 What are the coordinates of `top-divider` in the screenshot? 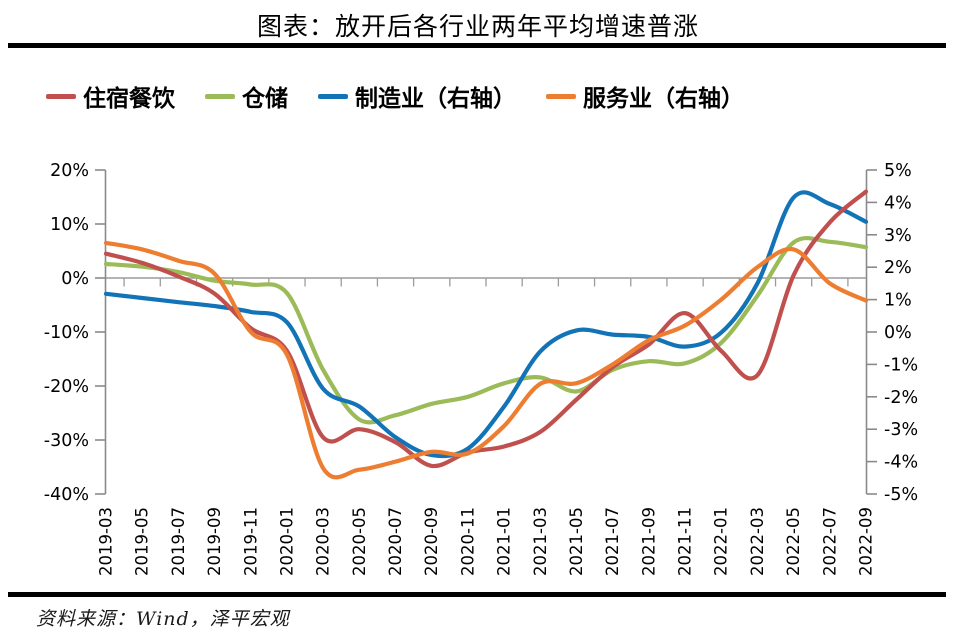 It's located at (477, 45).